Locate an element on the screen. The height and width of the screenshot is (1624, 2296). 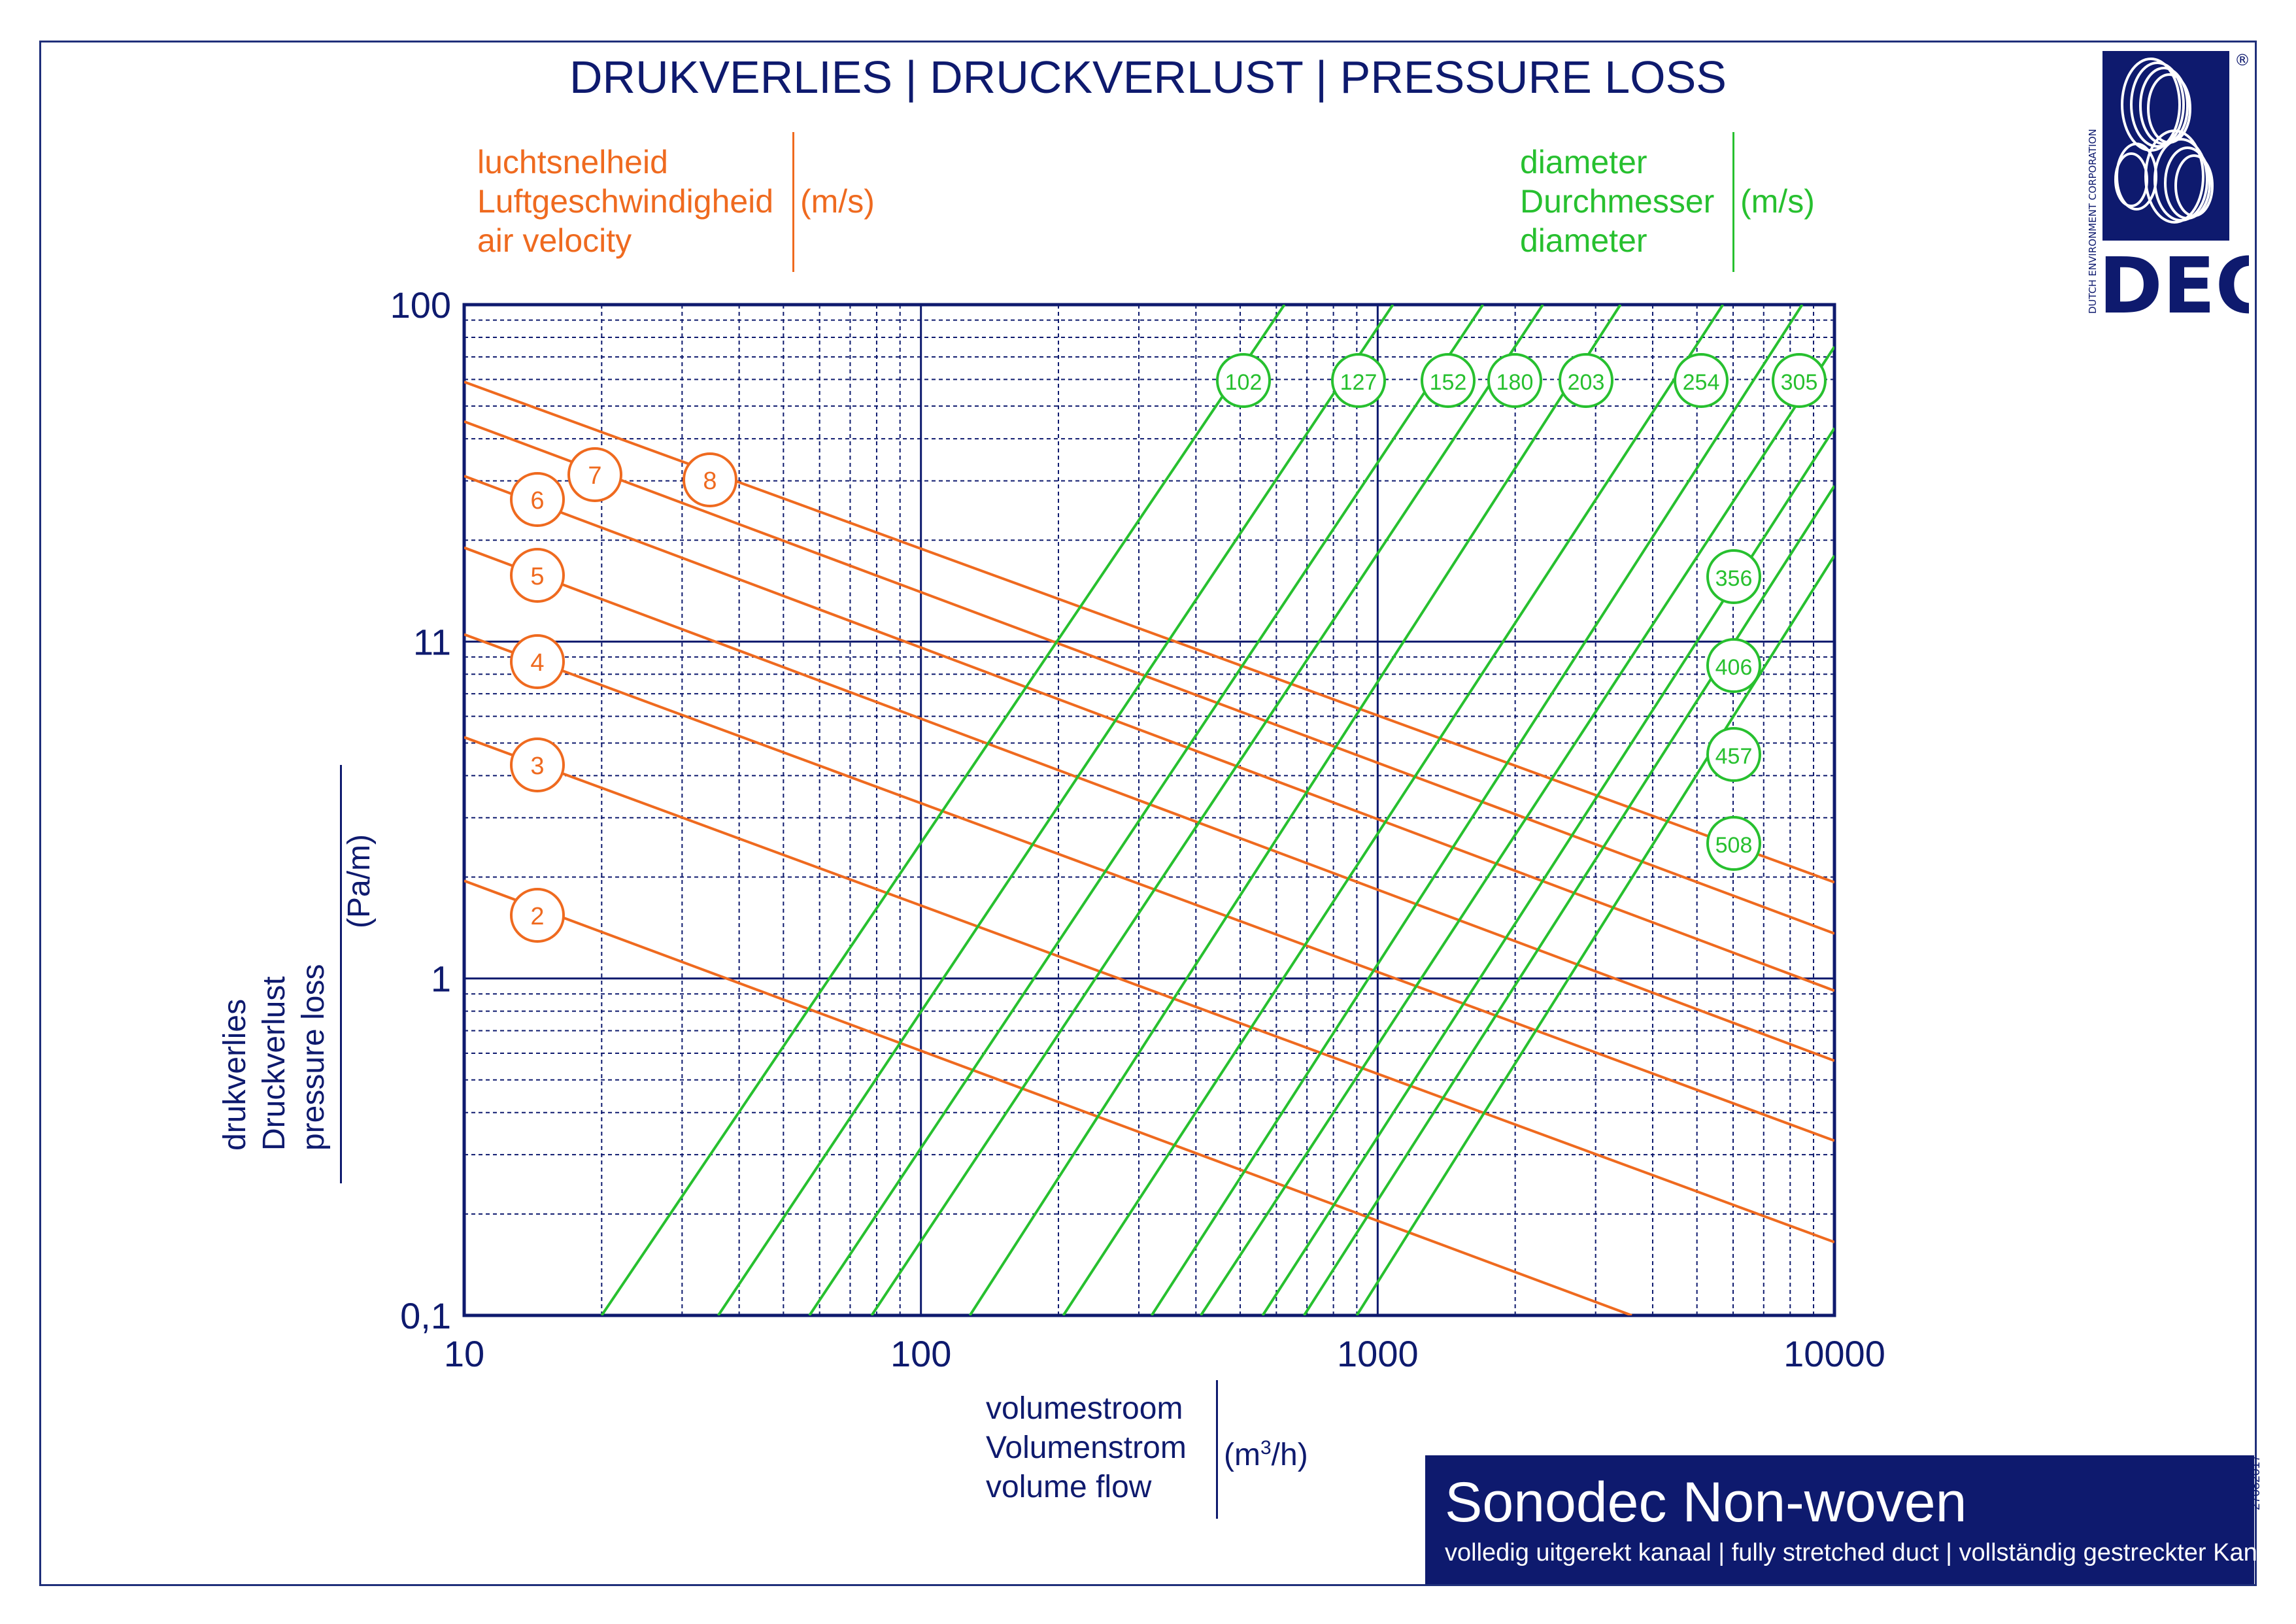
velocity-label: 5 is located at coordinates (537, 576).